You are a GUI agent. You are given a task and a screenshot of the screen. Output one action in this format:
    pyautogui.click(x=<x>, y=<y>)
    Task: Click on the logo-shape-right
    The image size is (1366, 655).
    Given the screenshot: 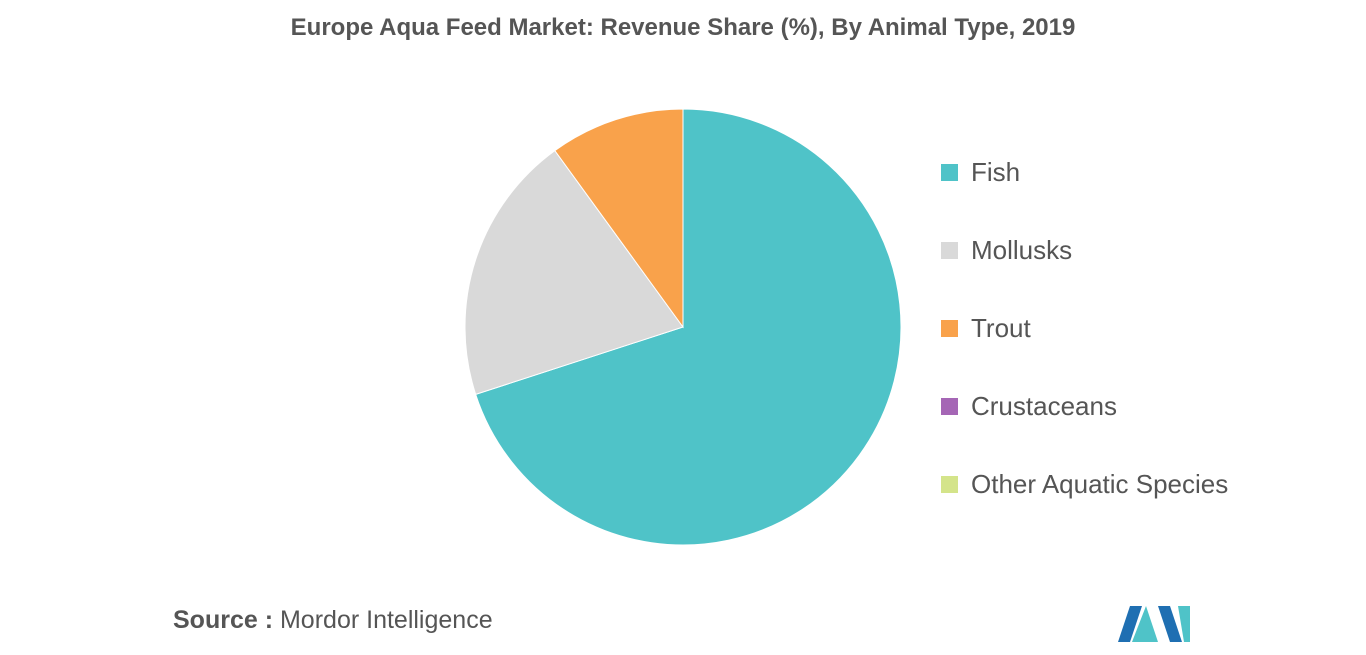 What is the action you would take?
    pyautogui.click(x=1170, y=624)
    